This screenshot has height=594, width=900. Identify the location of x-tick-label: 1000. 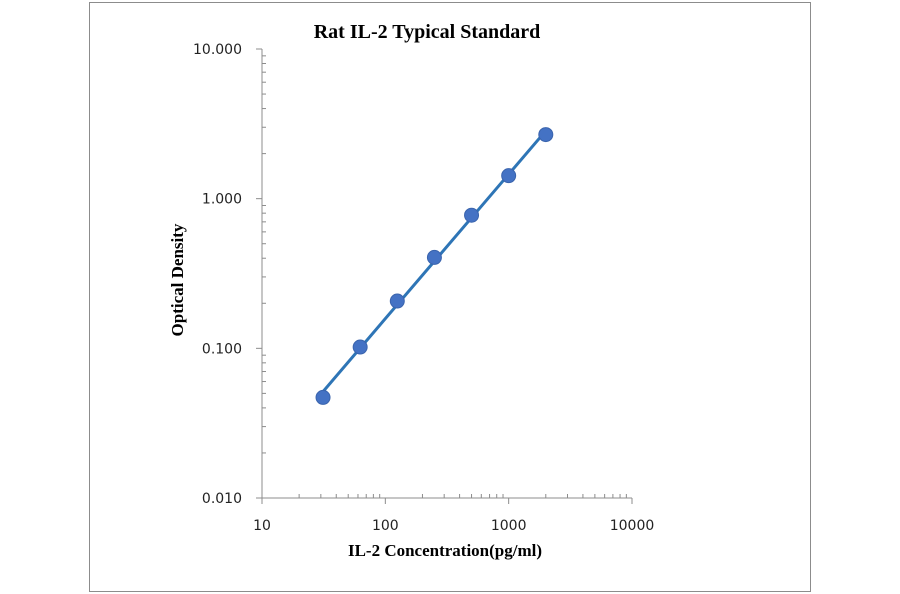
(509, 526).